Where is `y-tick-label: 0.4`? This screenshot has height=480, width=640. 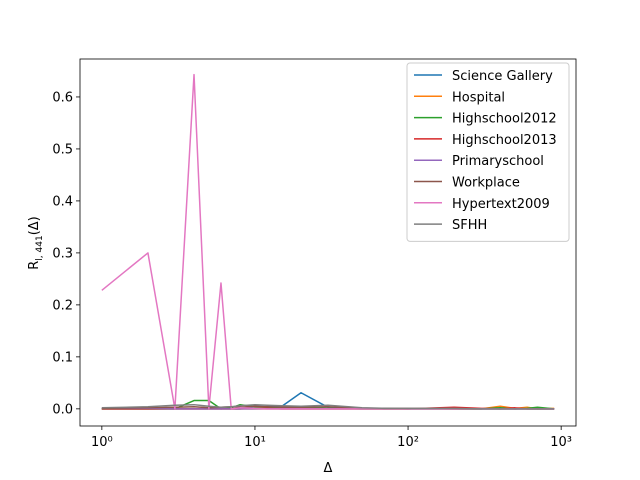
y-tick-label: 0.4 is located at coordinates (62, 201).